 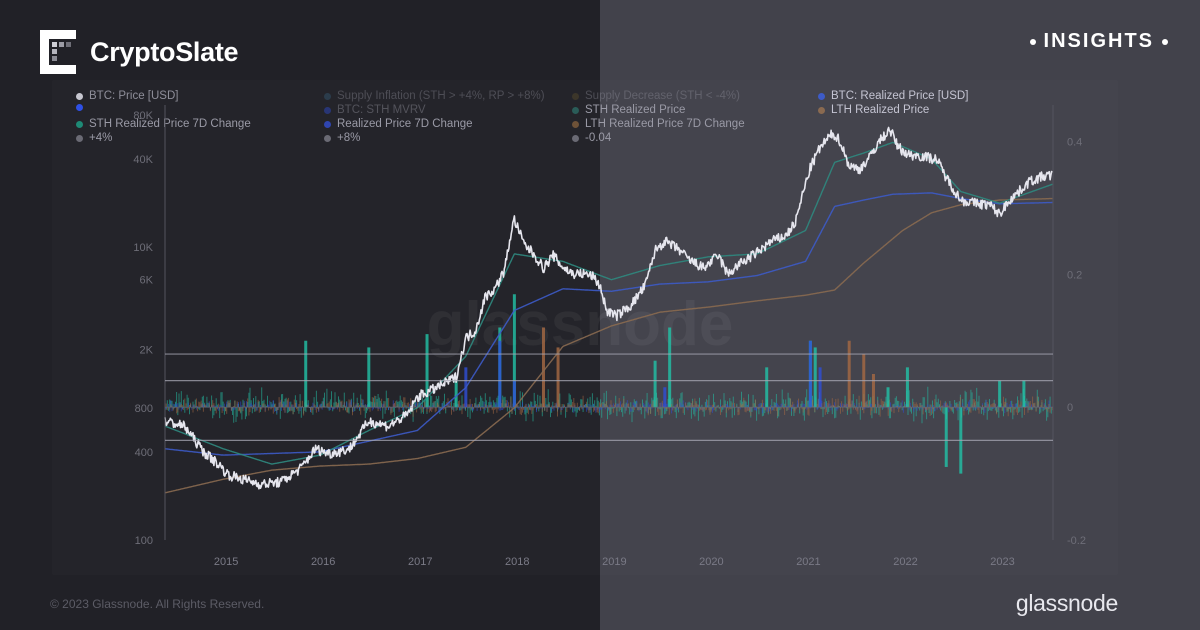 I want to click on x-tick-label: 2017, so click(x=420, y=562).